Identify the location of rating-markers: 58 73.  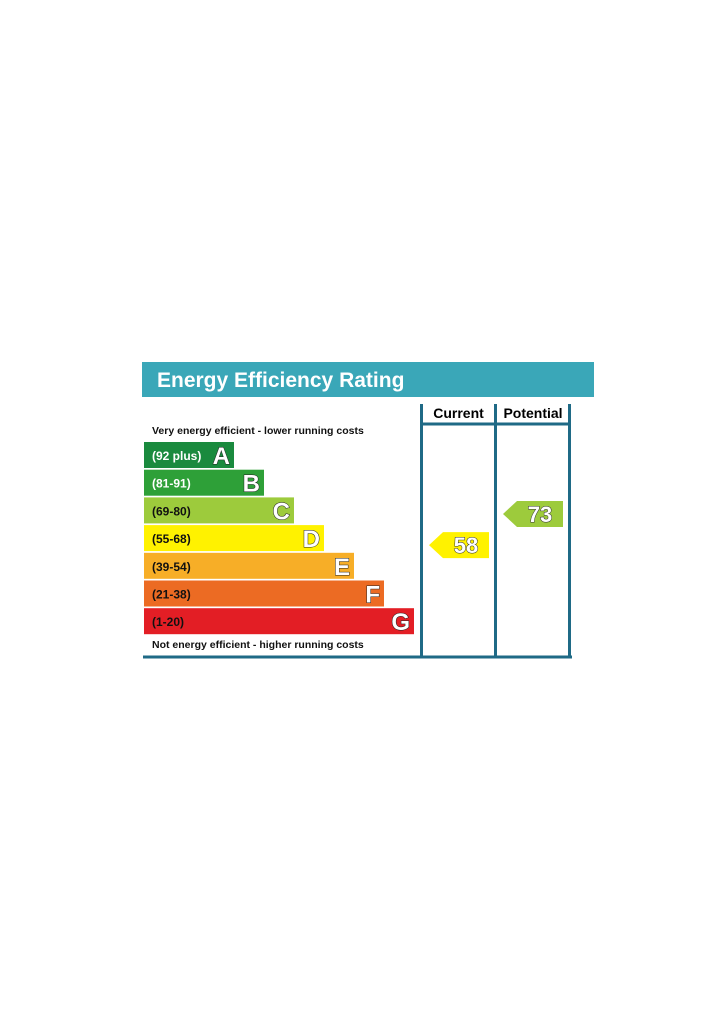
(496, 529).